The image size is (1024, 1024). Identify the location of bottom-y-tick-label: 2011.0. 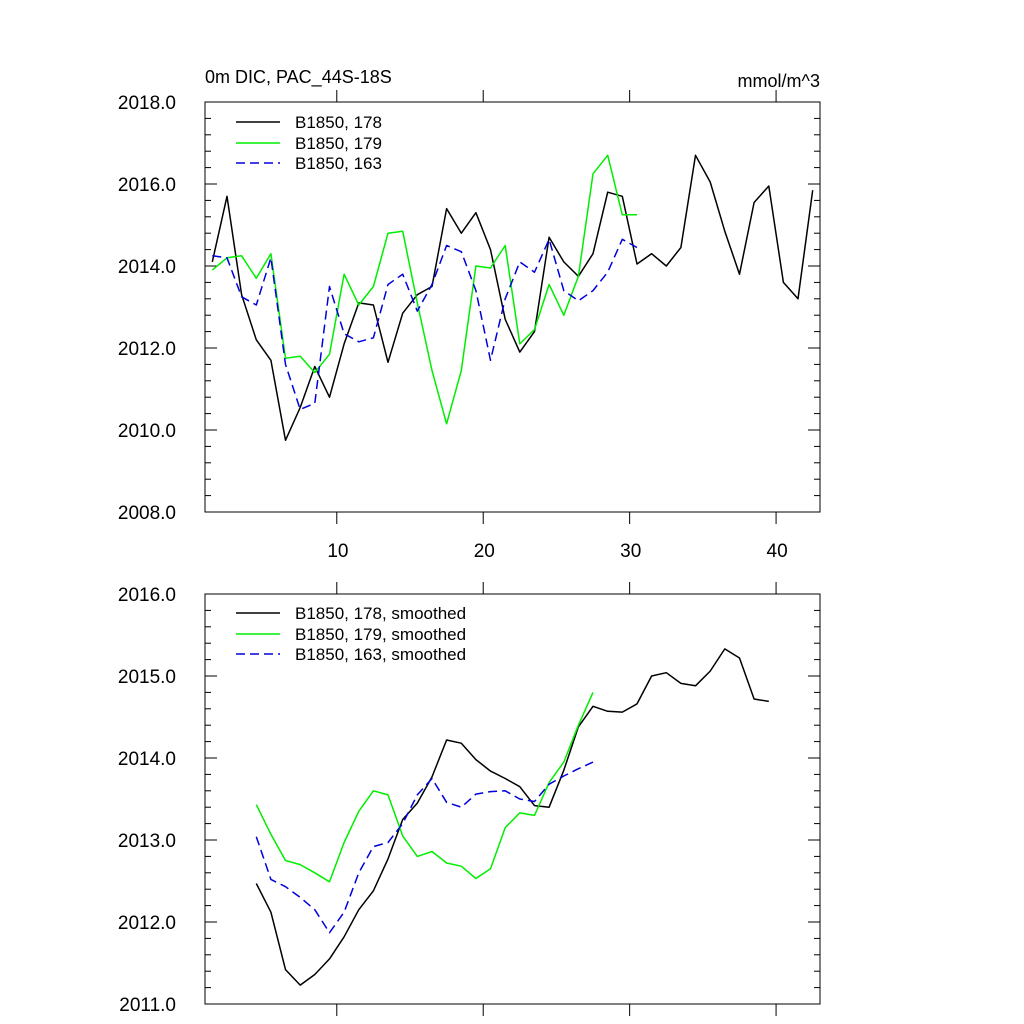
(147, 1005).